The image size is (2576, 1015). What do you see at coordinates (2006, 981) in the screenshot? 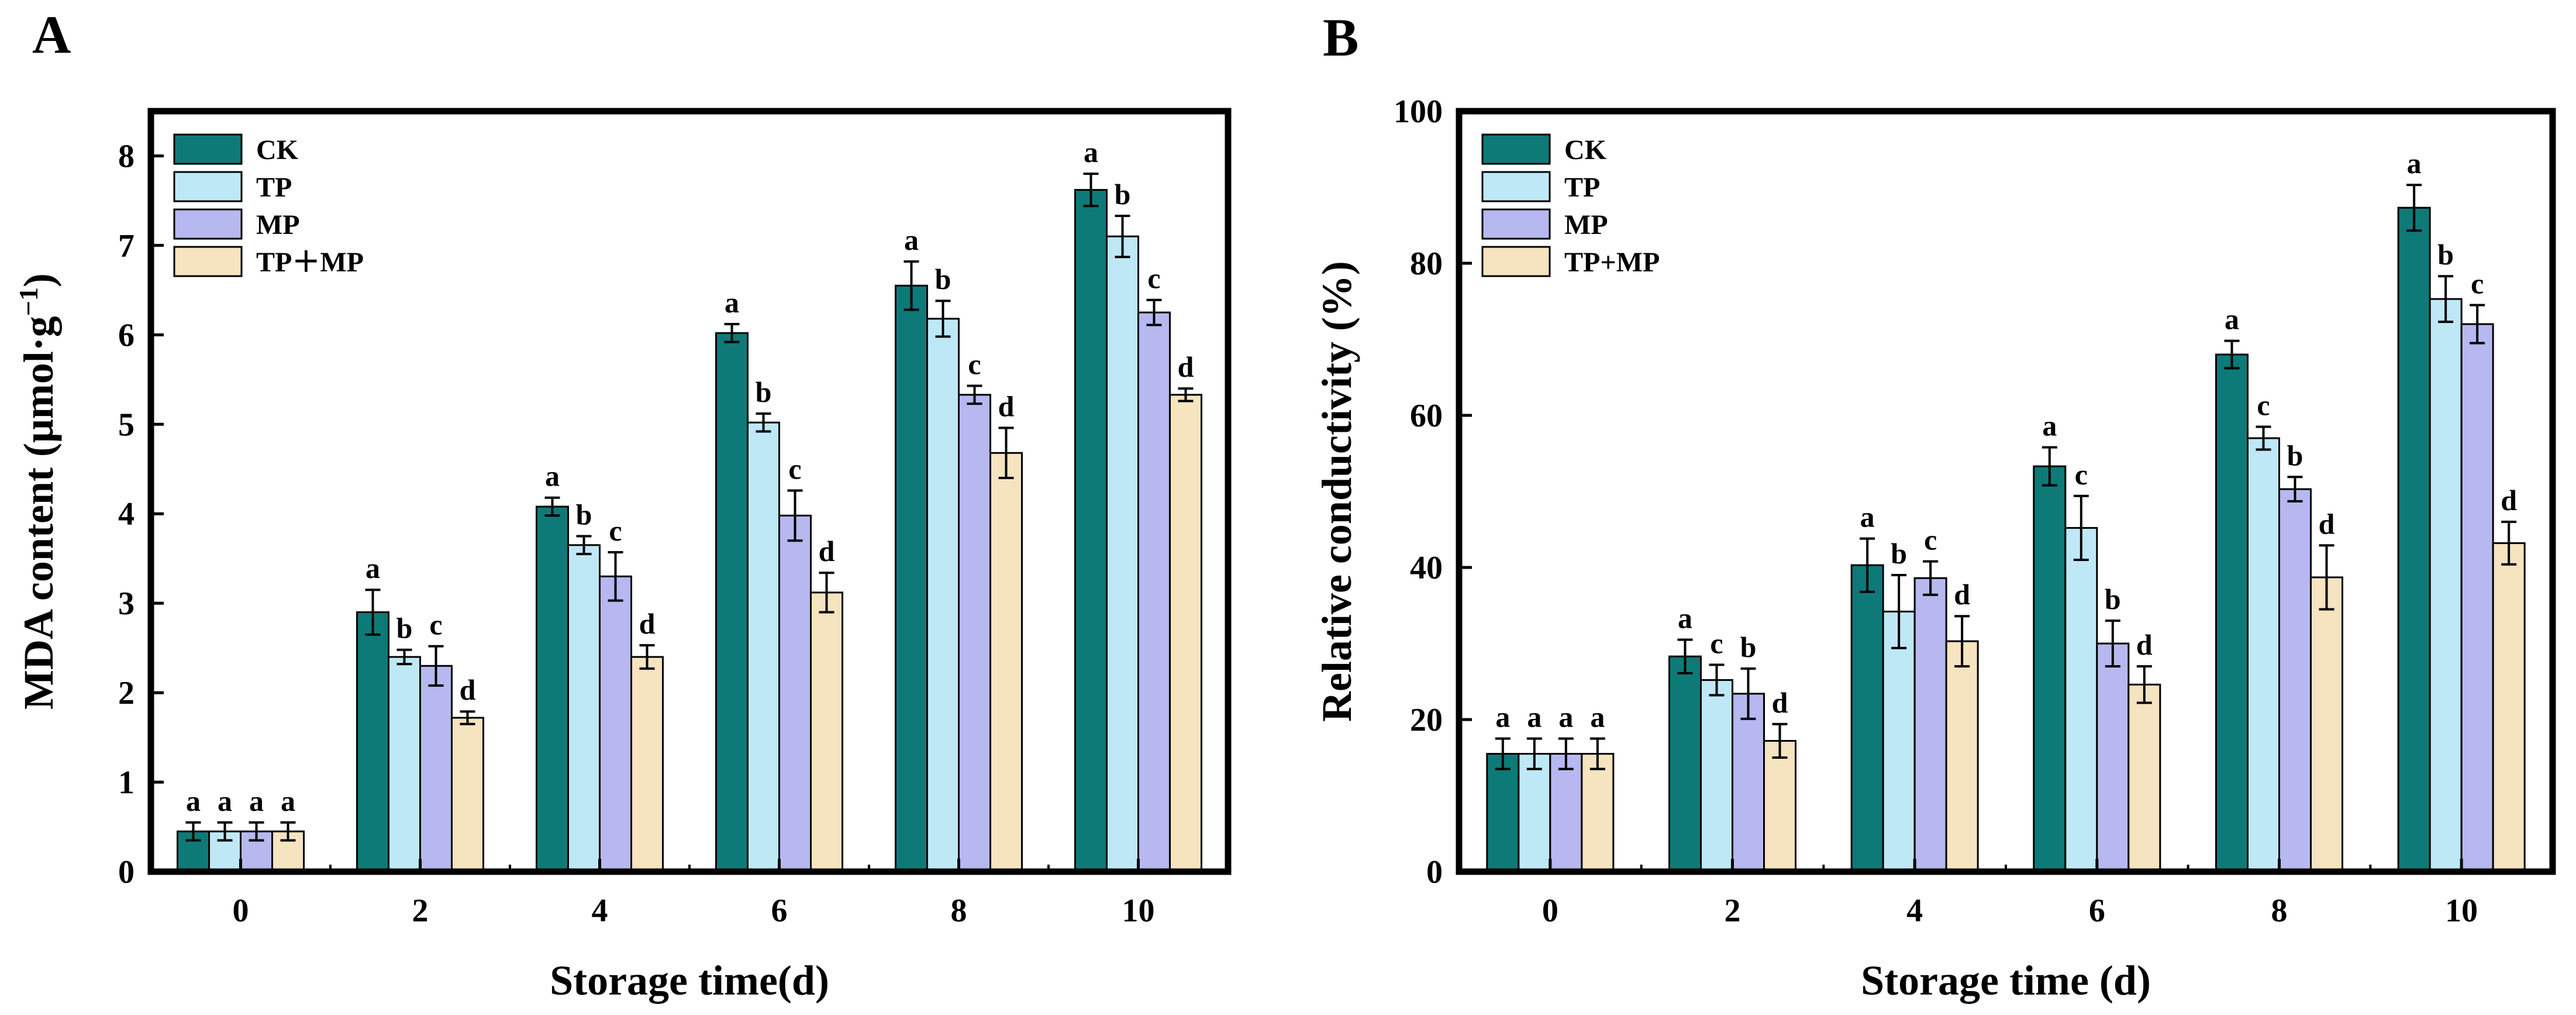
I see `x-axis-title: Storage time (d)` at bounding box center [2006, 981].